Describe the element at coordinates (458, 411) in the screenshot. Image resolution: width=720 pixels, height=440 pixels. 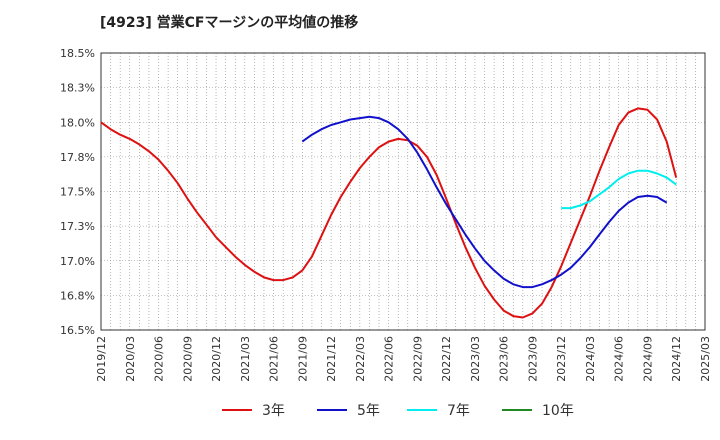
I see `legend-label: 7年` at that location.